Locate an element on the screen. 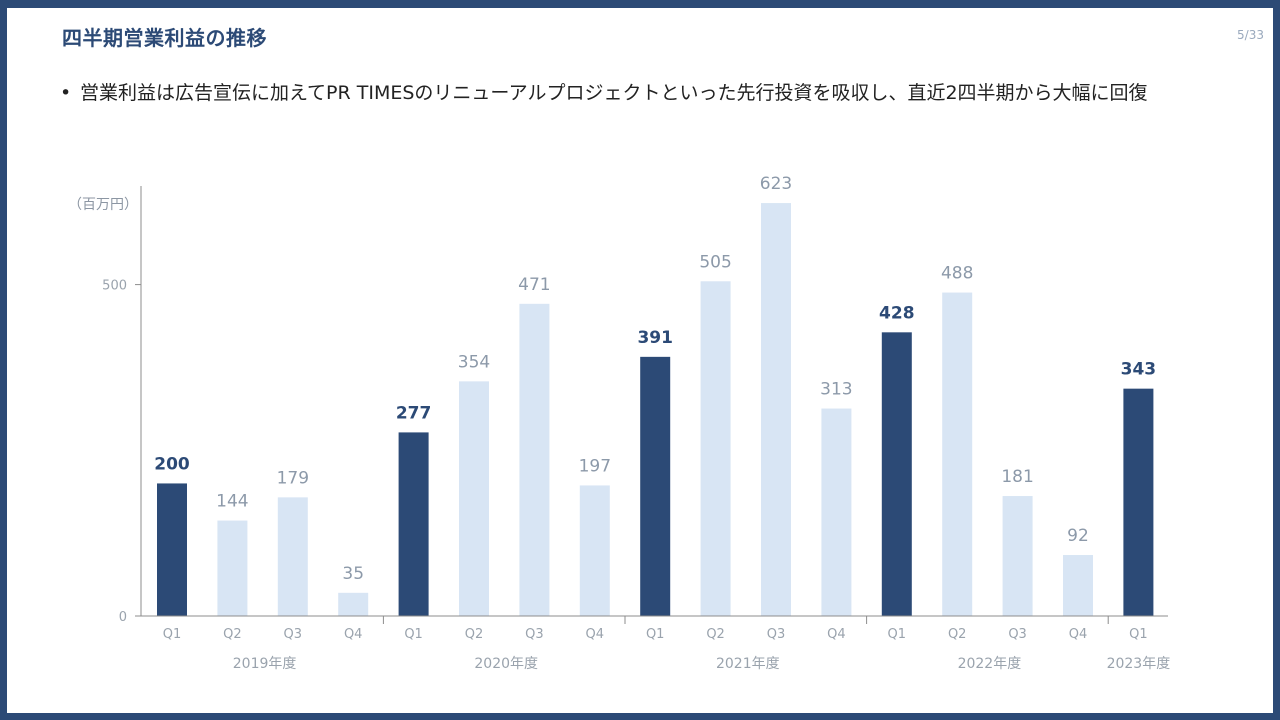 The height and width of the screenshot is (720, 1280). fiscal-year-label: 2020年度 is located at coordinates (506, 664).